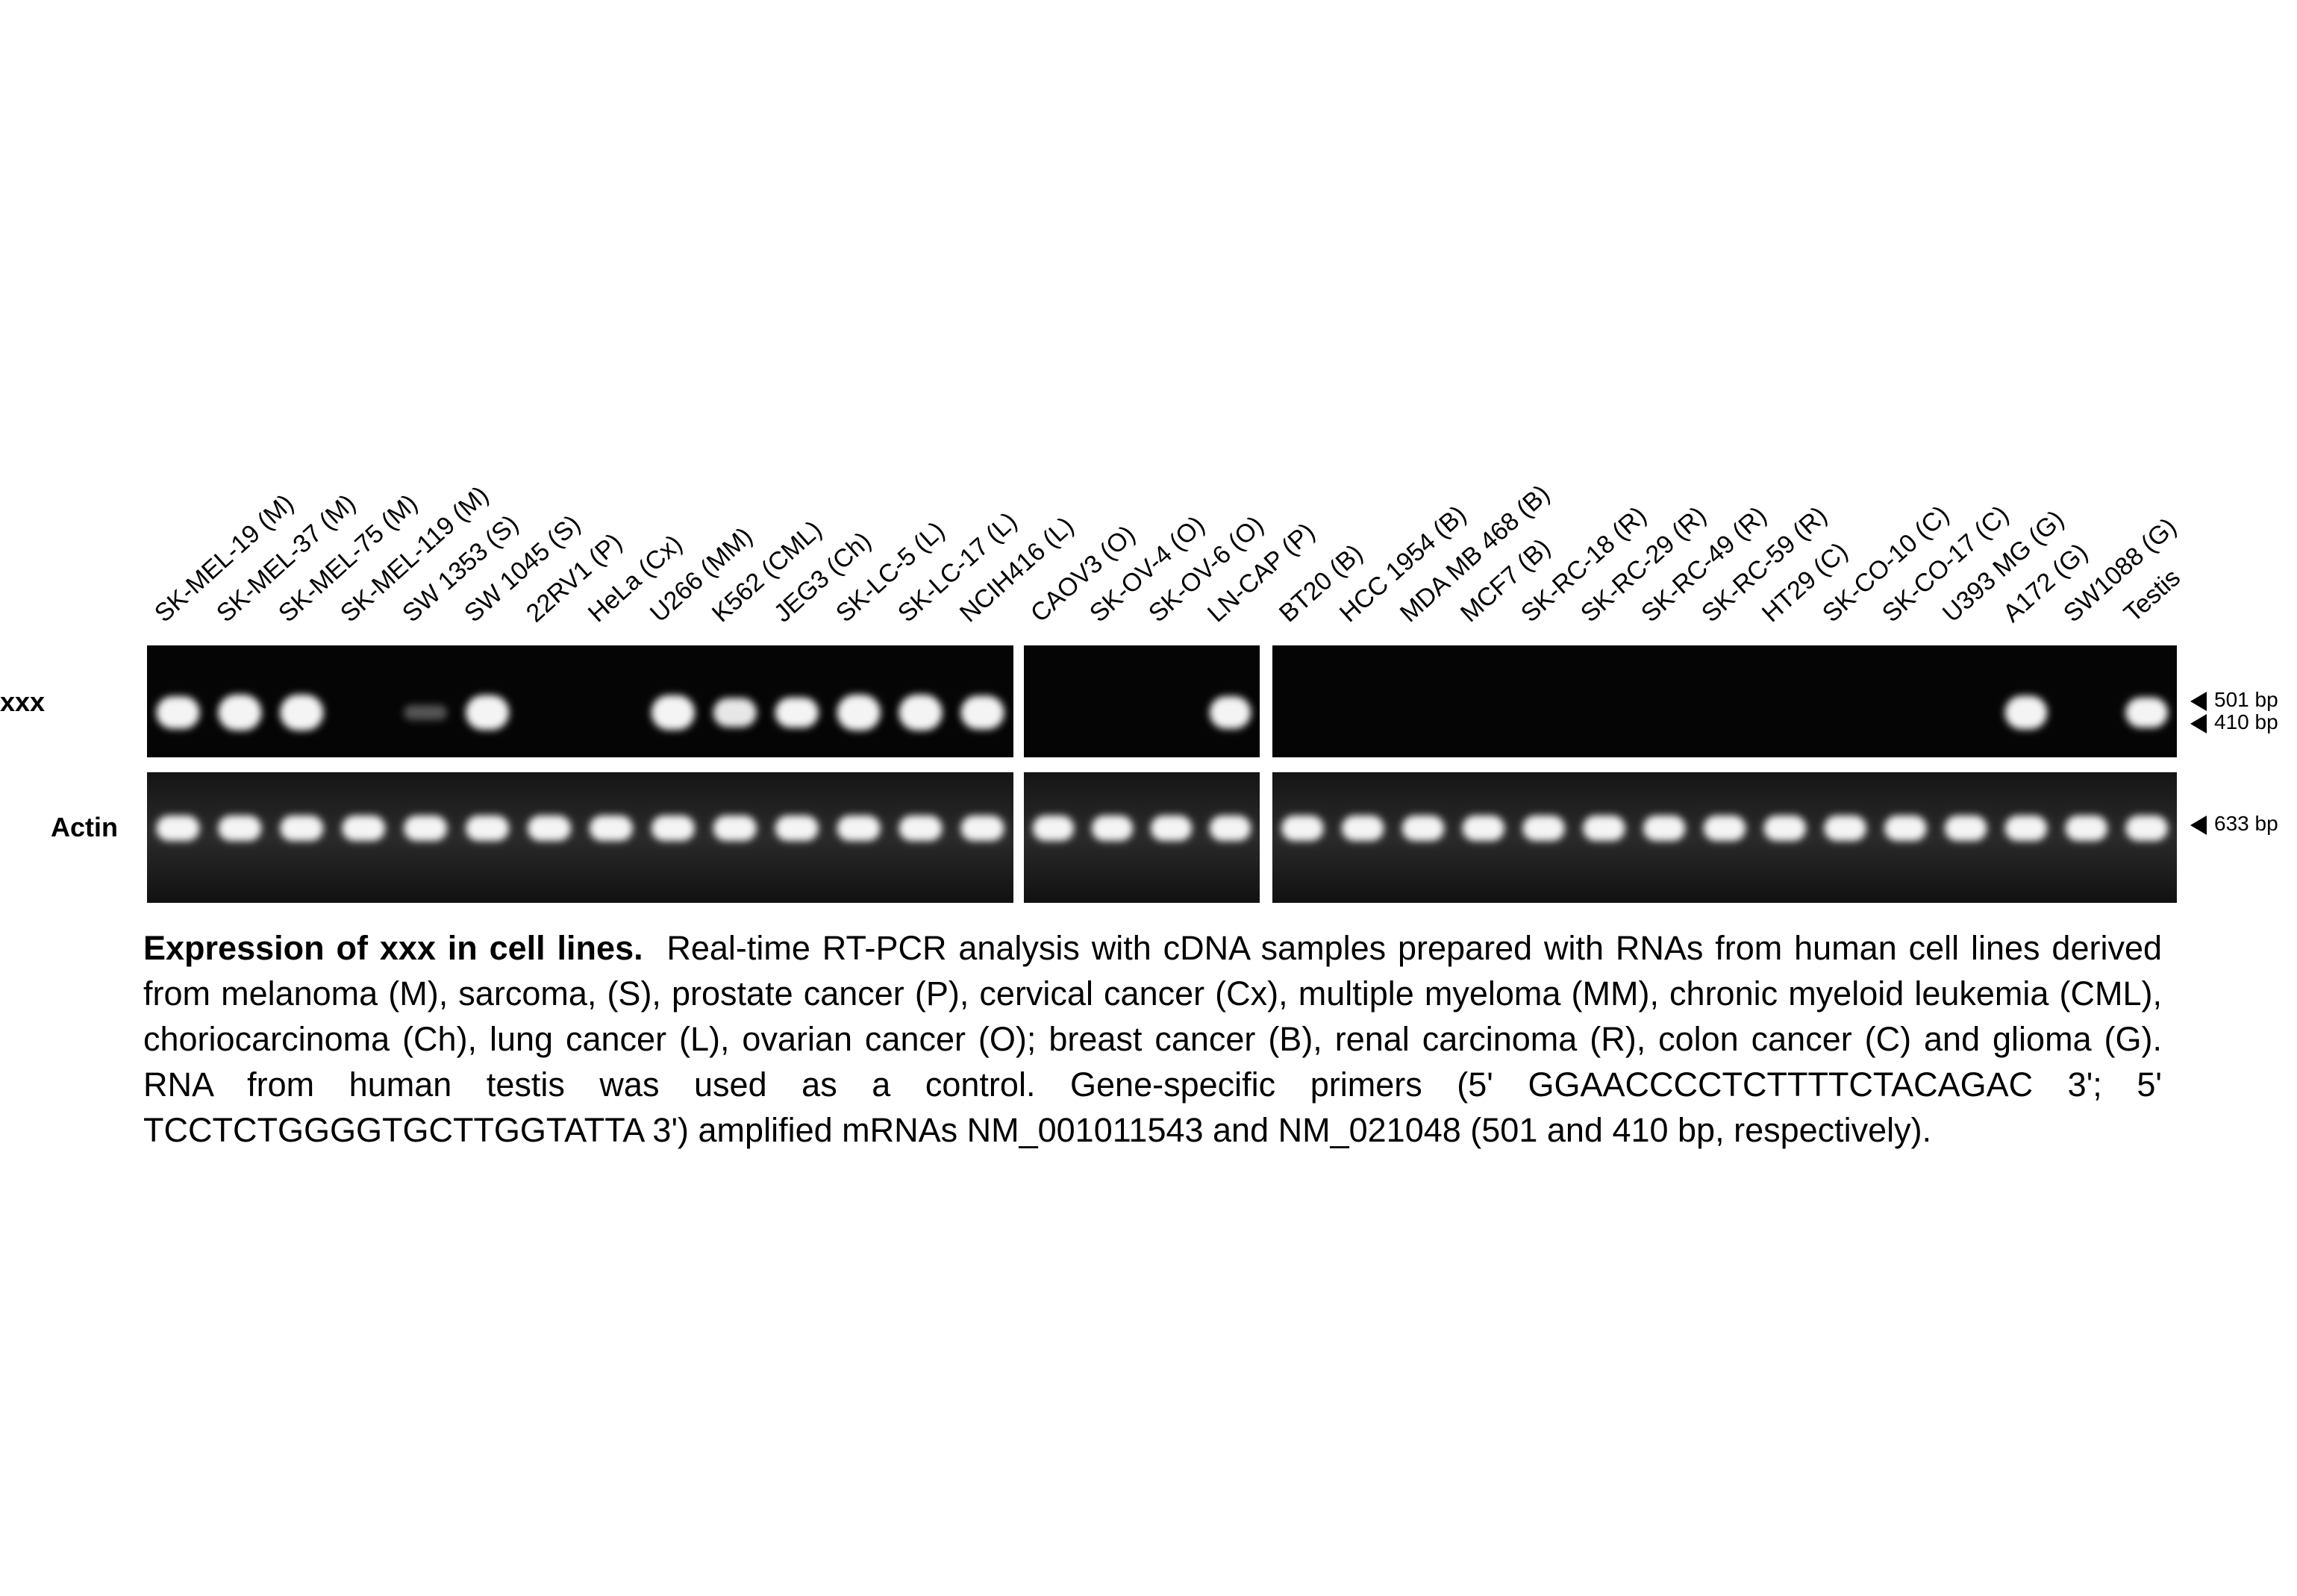 The height and width of the screenshot is (1596, 2297). I want to click on marker-501bp: 501 bp, so click(2234, 700).